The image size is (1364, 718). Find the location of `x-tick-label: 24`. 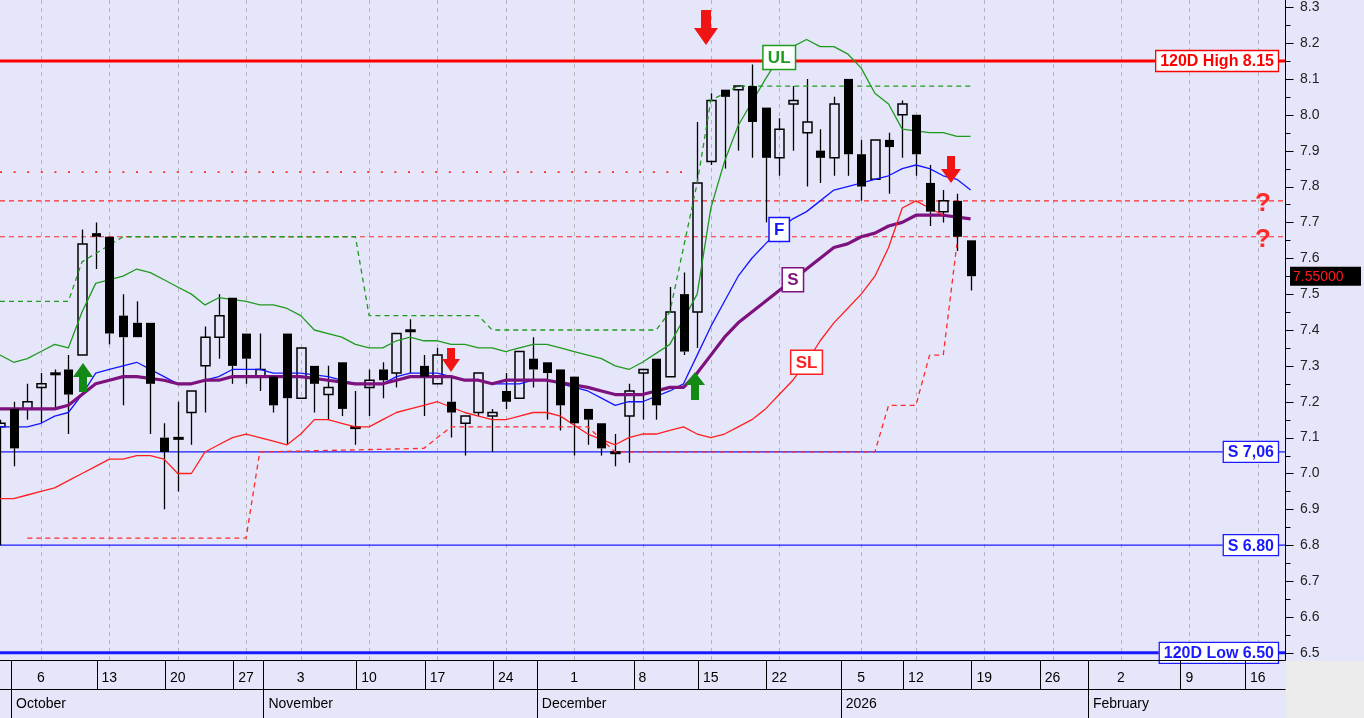

x-tick-label: 24 is located at coordinates (506, 676).